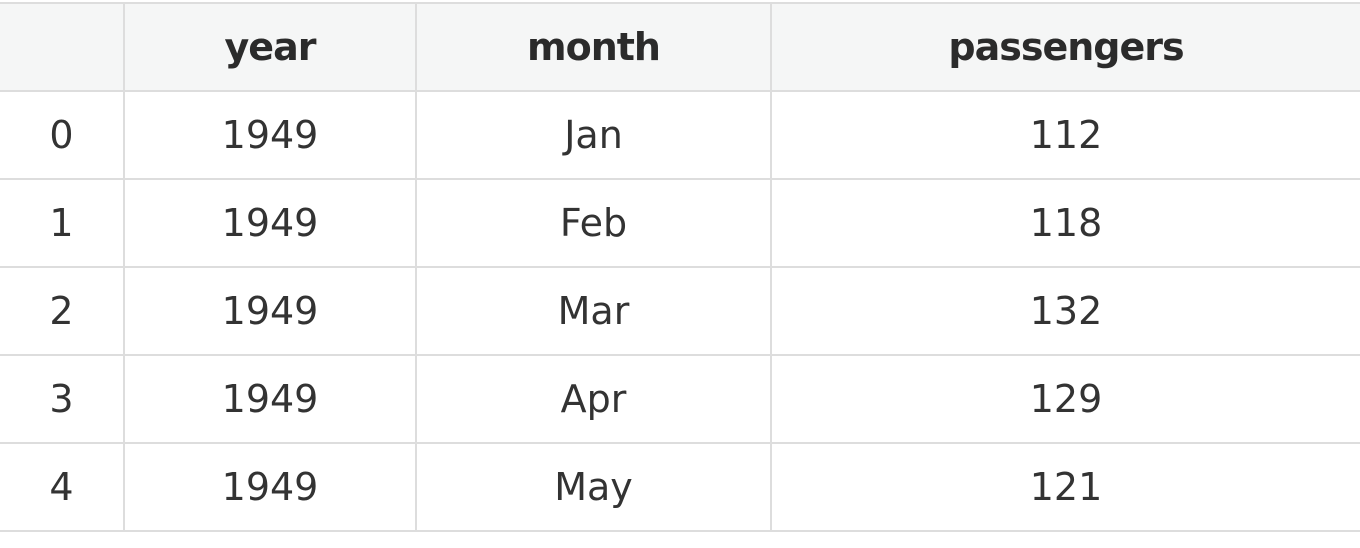 This screenshot has width=1360, height=548. Describe the element at coordinates (593, 311) in the screenshot. I see `cell-month: Mar` at that location.